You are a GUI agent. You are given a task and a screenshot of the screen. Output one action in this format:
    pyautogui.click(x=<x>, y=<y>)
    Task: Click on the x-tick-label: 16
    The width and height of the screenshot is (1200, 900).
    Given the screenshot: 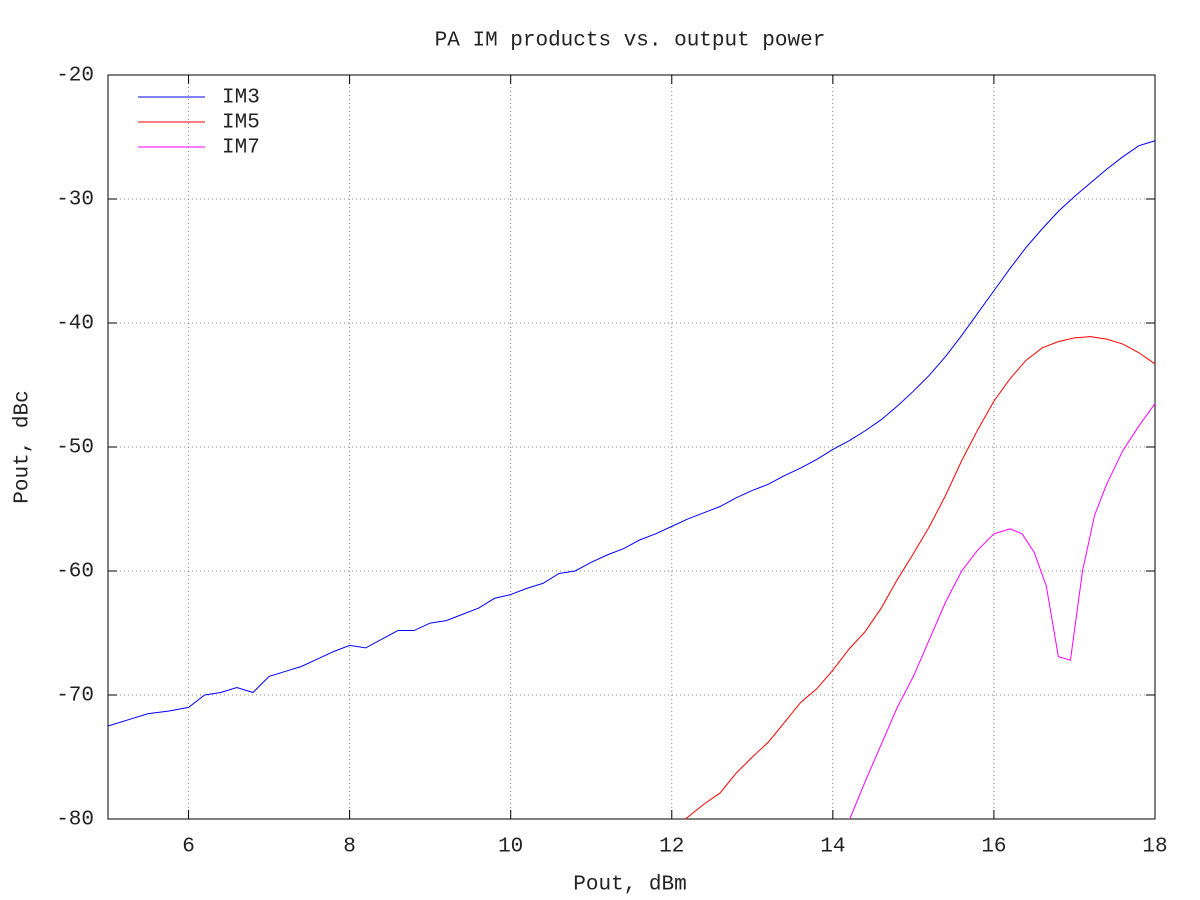 What is the action you would take?
    pyautogui.click(x=993, y=847)
    